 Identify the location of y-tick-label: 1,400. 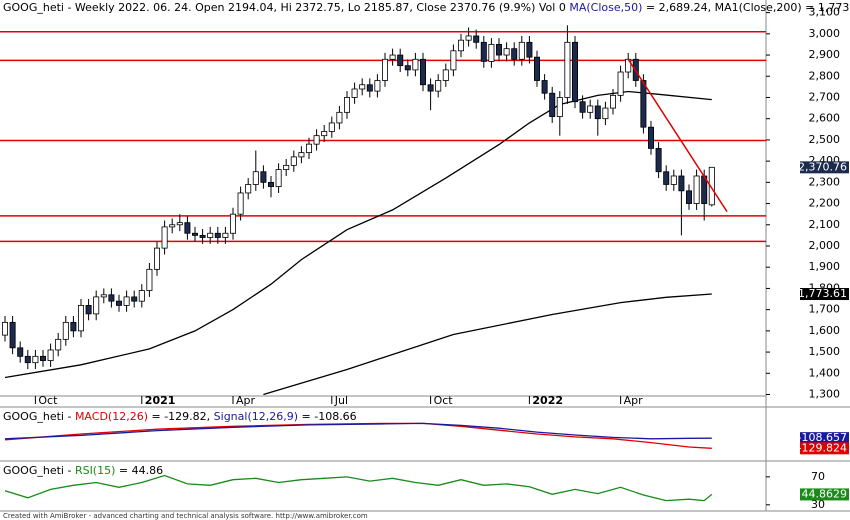
(825, 372).